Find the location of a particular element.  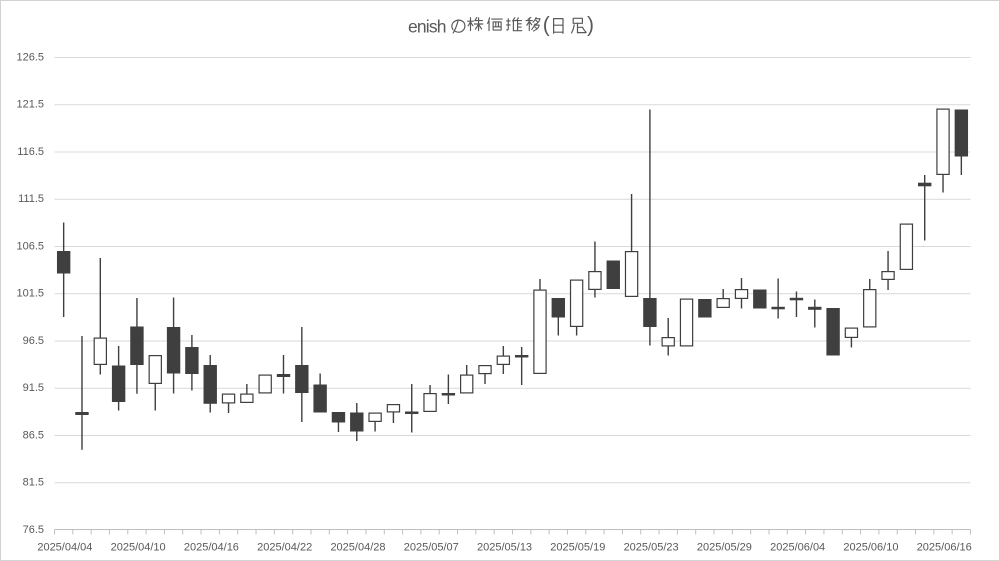

svg-text: 106.5 is located at coordinates (30, 246).